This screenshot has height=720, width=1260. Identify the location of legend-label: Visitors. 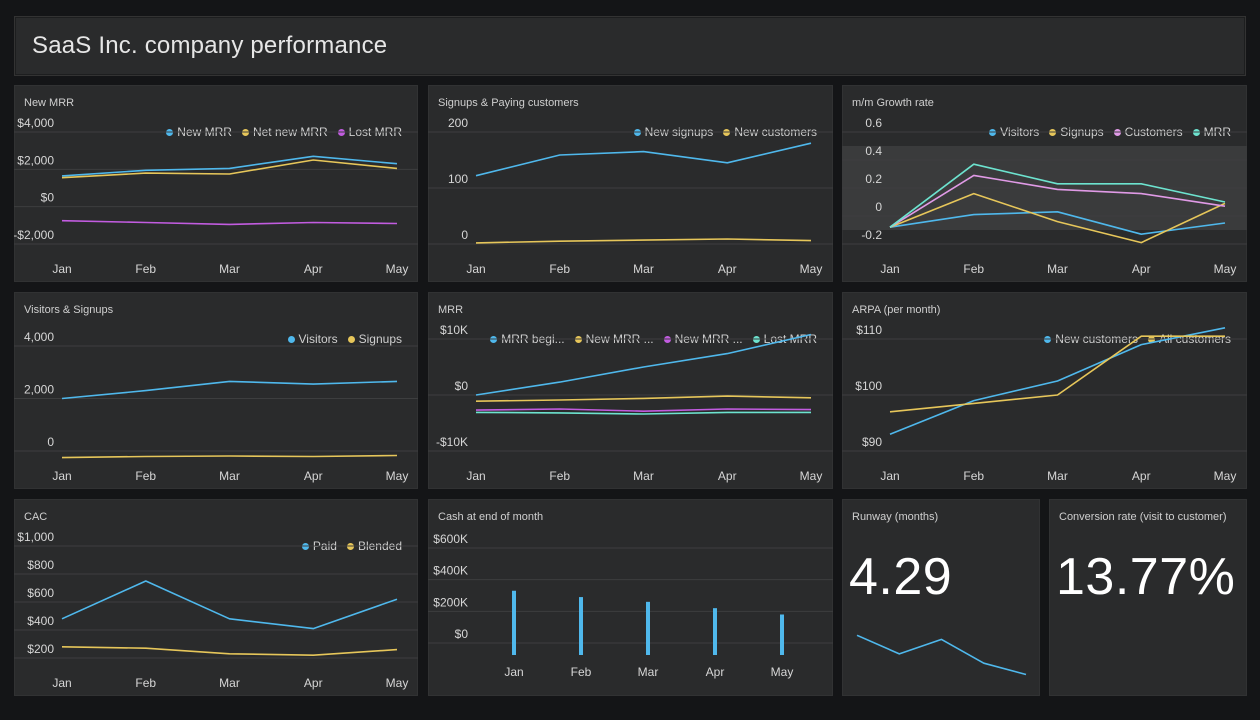
(318, 339).